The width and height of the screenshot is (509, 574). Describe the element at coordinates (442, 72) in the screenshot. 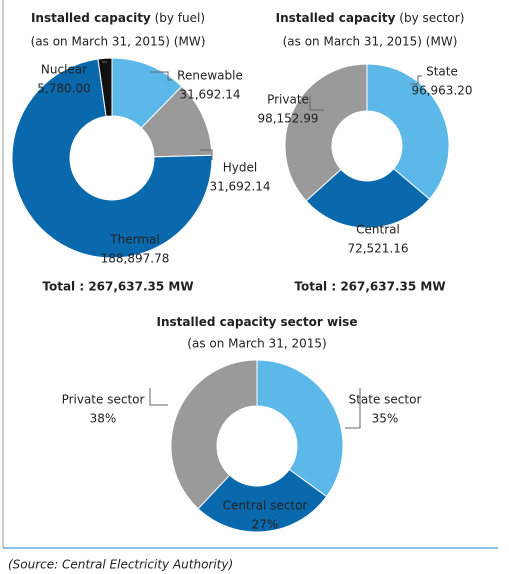

I see `slice-label: State` at that location.